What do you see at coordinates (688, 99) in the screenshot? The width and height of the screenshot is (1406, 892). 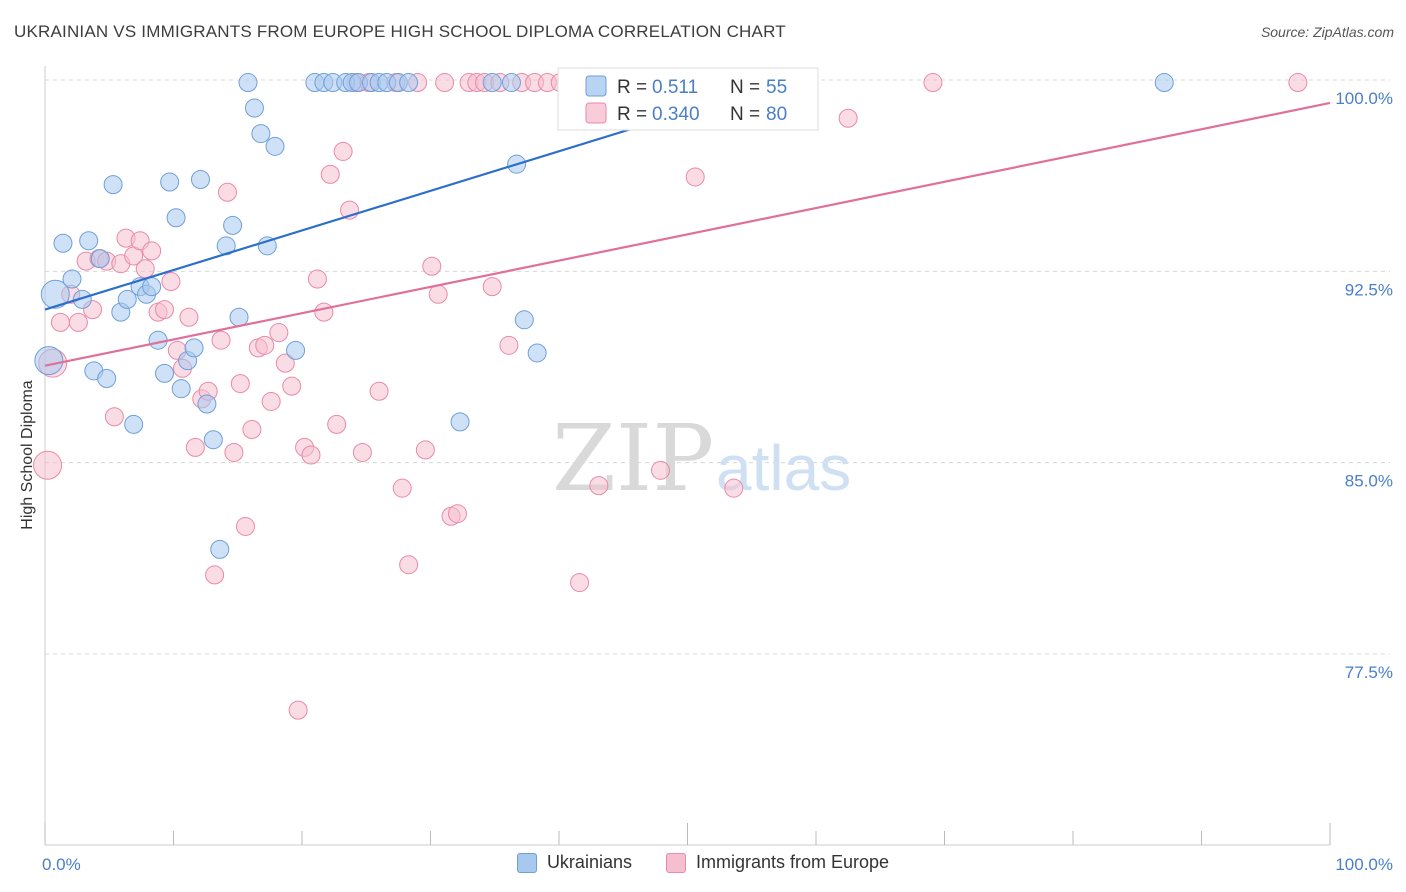 I see `stats-legend: R = 0.511 N = 55 R = 0.340 N = 80` at bounding box center [688, 99].